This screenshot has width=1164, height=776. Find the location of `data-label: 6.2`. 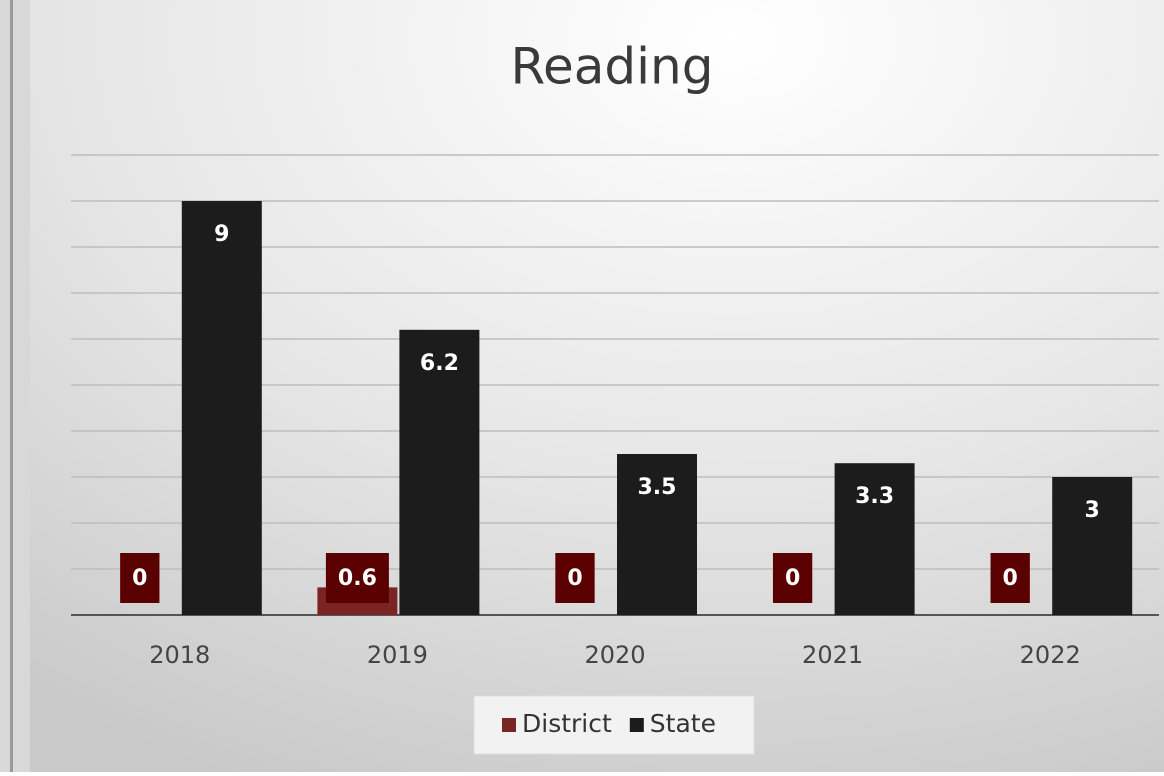

data-label: 6.2 is located at coordinates (439, 363).